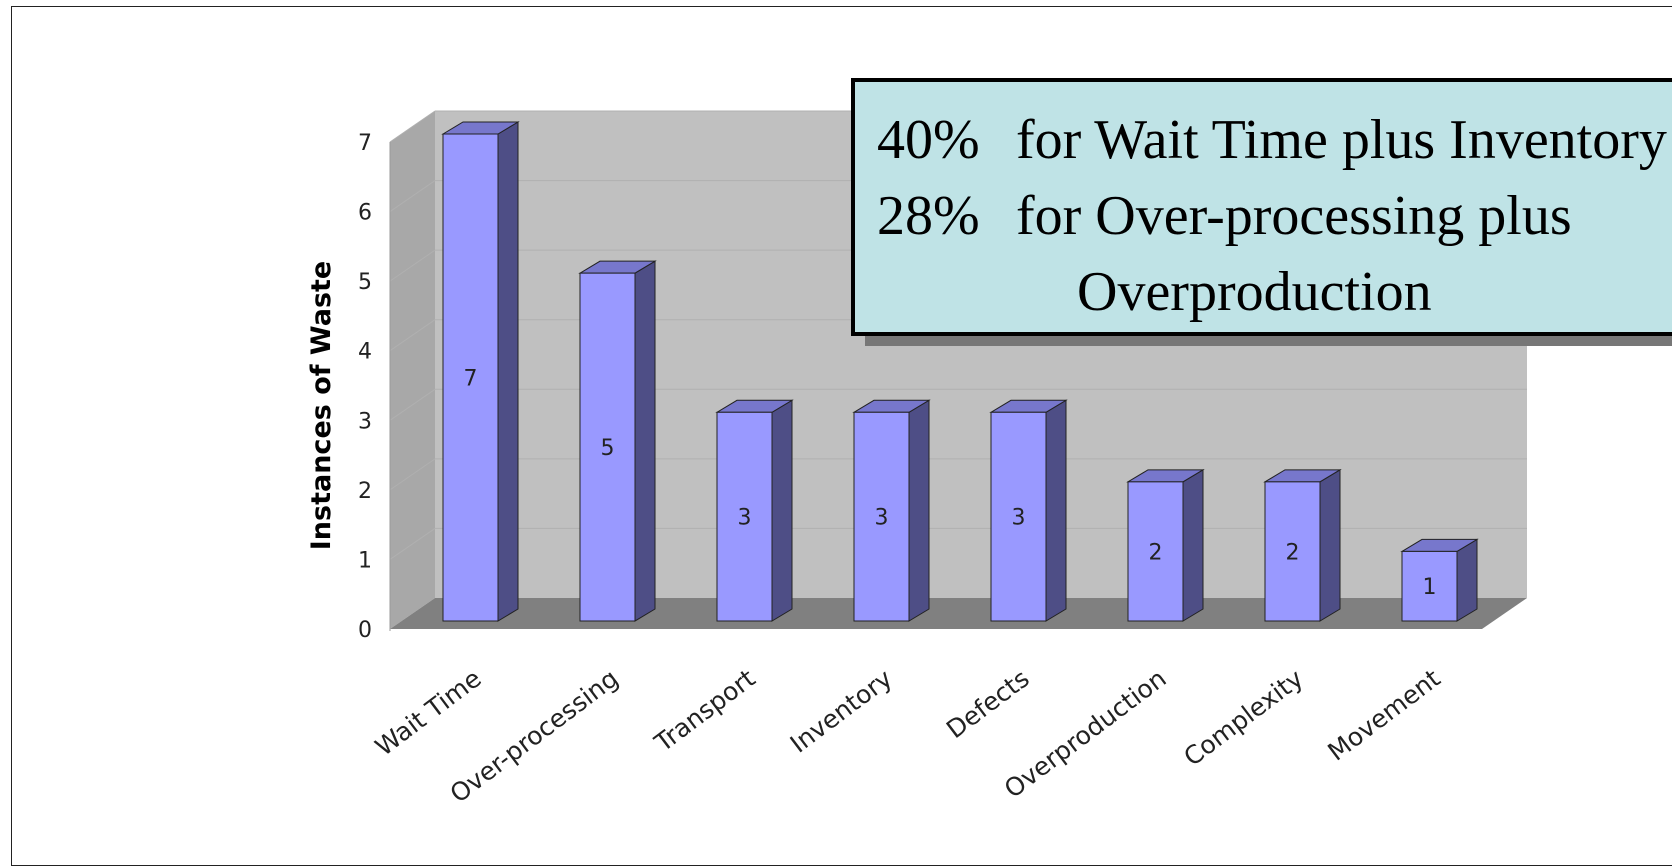 The width and height of the screenshot is (1672, 866). I want to click on bar: 1, so click(1439, 580).